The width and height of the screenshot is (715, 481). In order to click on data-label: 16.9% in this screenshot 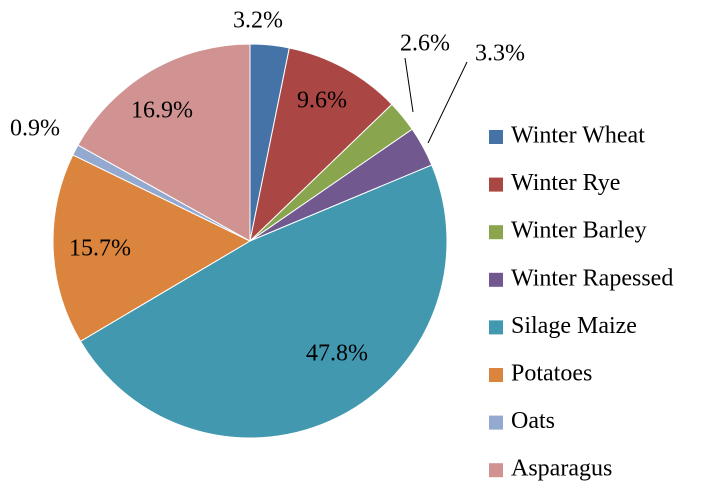, I will do `click(162, 111)`.